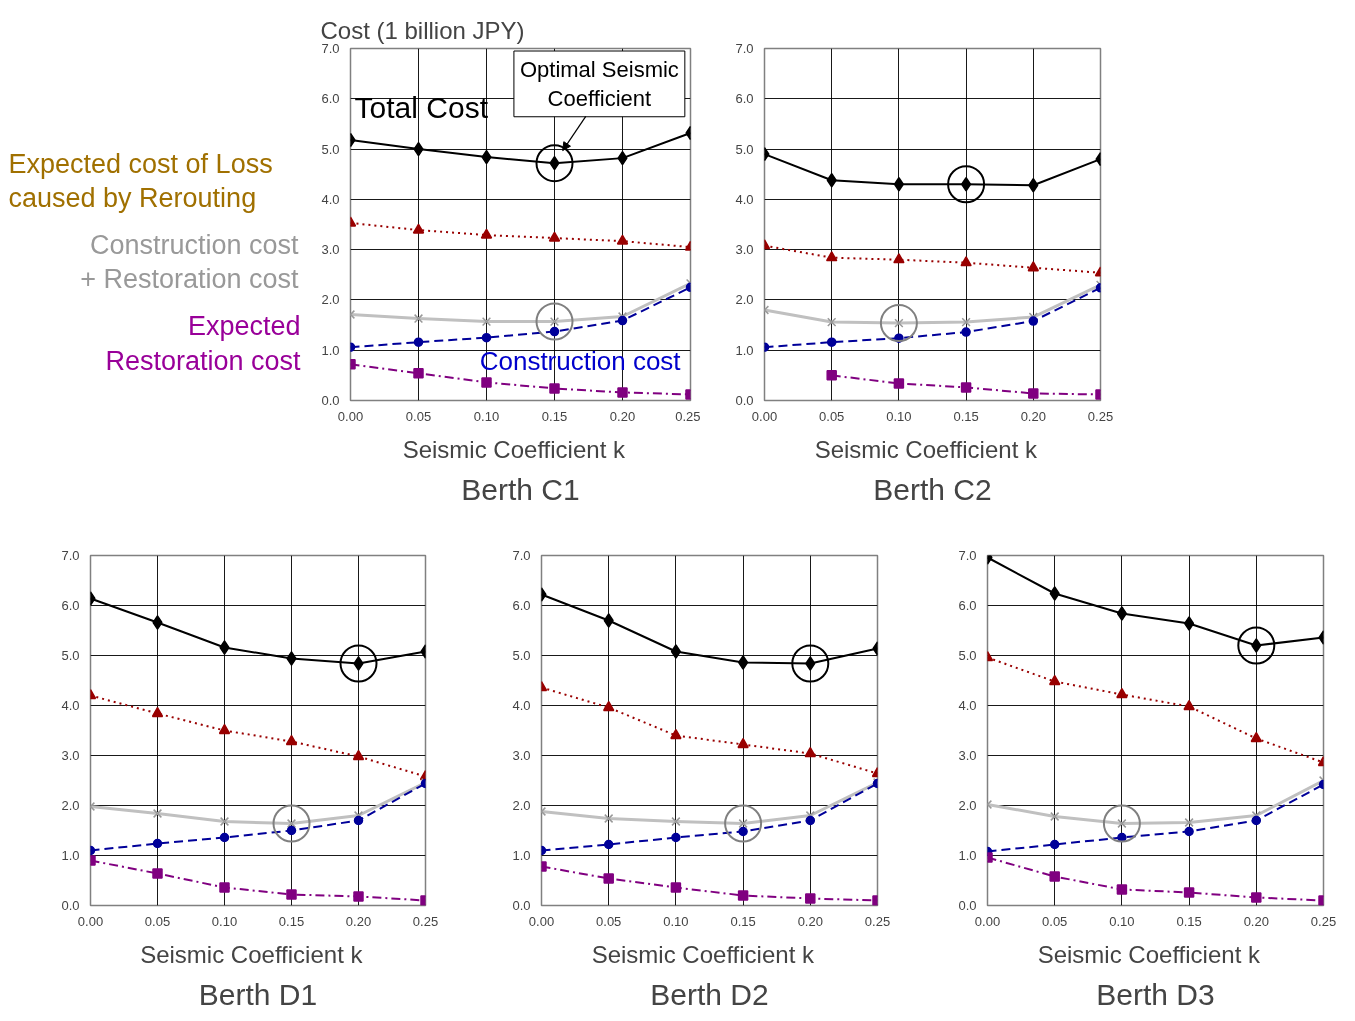 The height and width of the screenshot is (1021, 1355). I want to click on text: Berth D2, so click(709, 994).